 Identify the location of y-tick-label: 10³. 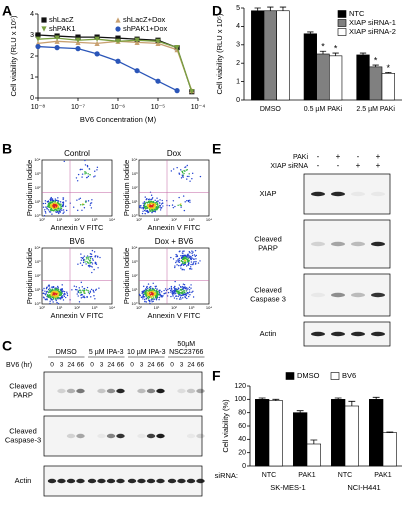
(38, 173).